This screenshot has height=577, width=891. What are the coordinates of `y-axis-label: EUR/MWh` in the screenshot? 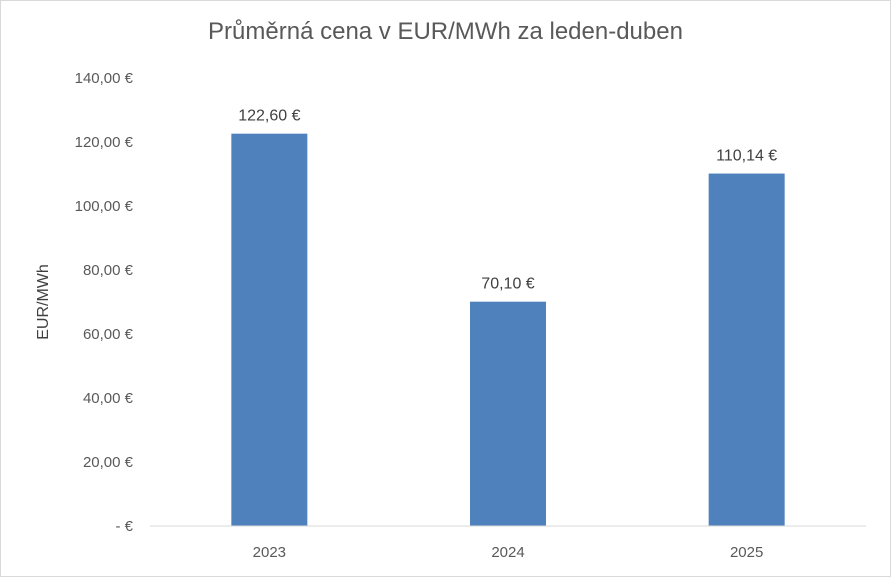 It's located at (43, 302).